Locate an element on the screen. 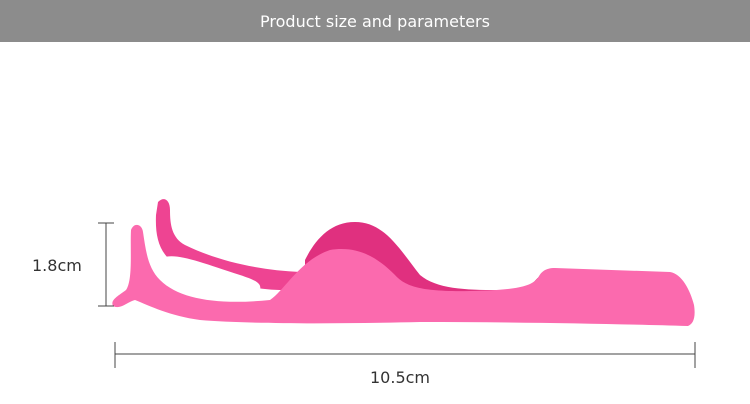 Image resolution: width=750 pixels, height=404 pixels. header-title: Product size and parameters is located at coordinates (375, 21).